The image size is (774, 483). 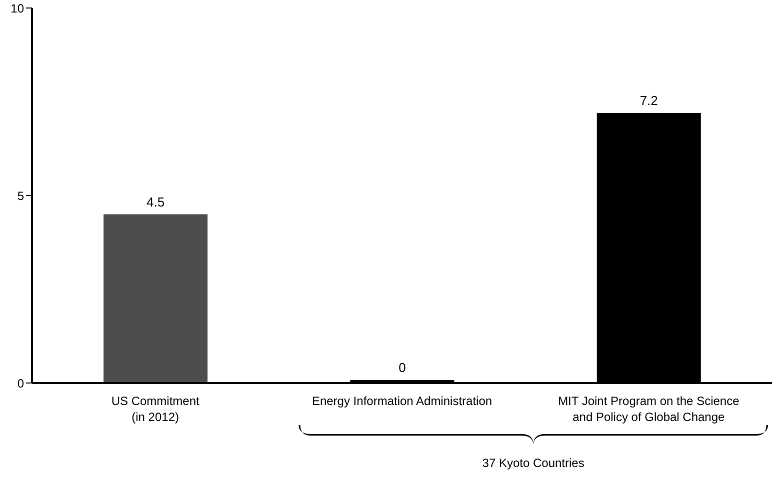 I want to click on data-label: 4.5, so click(x=155, y=202).